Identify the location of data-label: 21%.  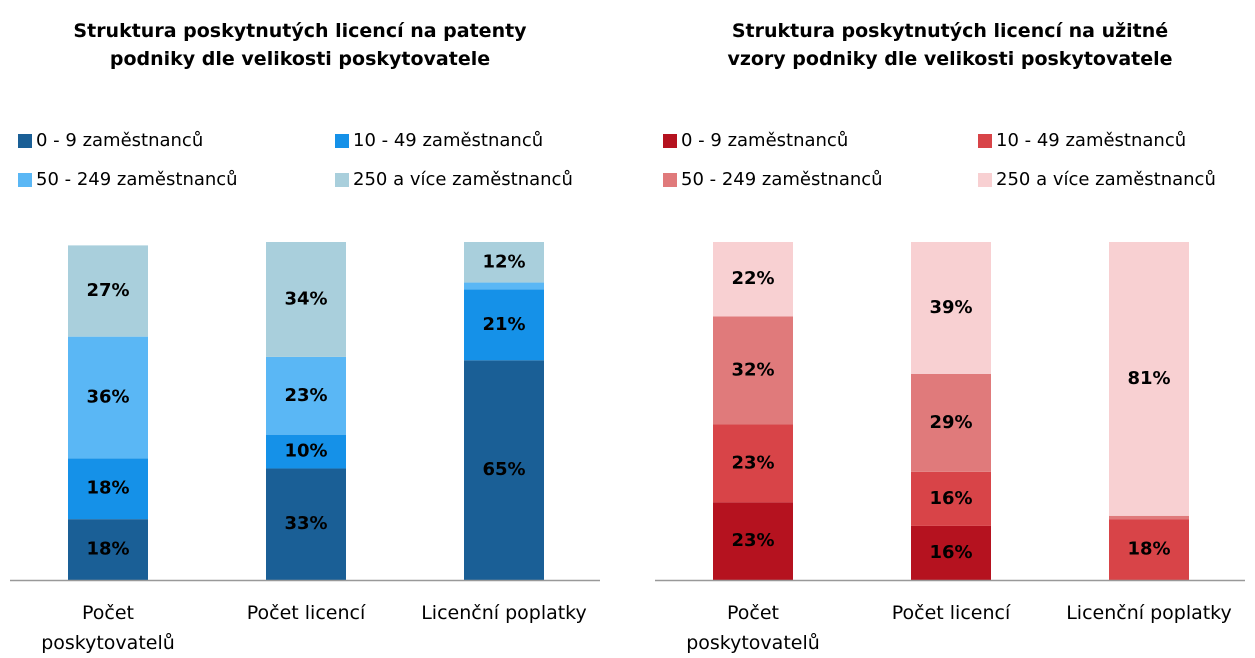
(503, 324).